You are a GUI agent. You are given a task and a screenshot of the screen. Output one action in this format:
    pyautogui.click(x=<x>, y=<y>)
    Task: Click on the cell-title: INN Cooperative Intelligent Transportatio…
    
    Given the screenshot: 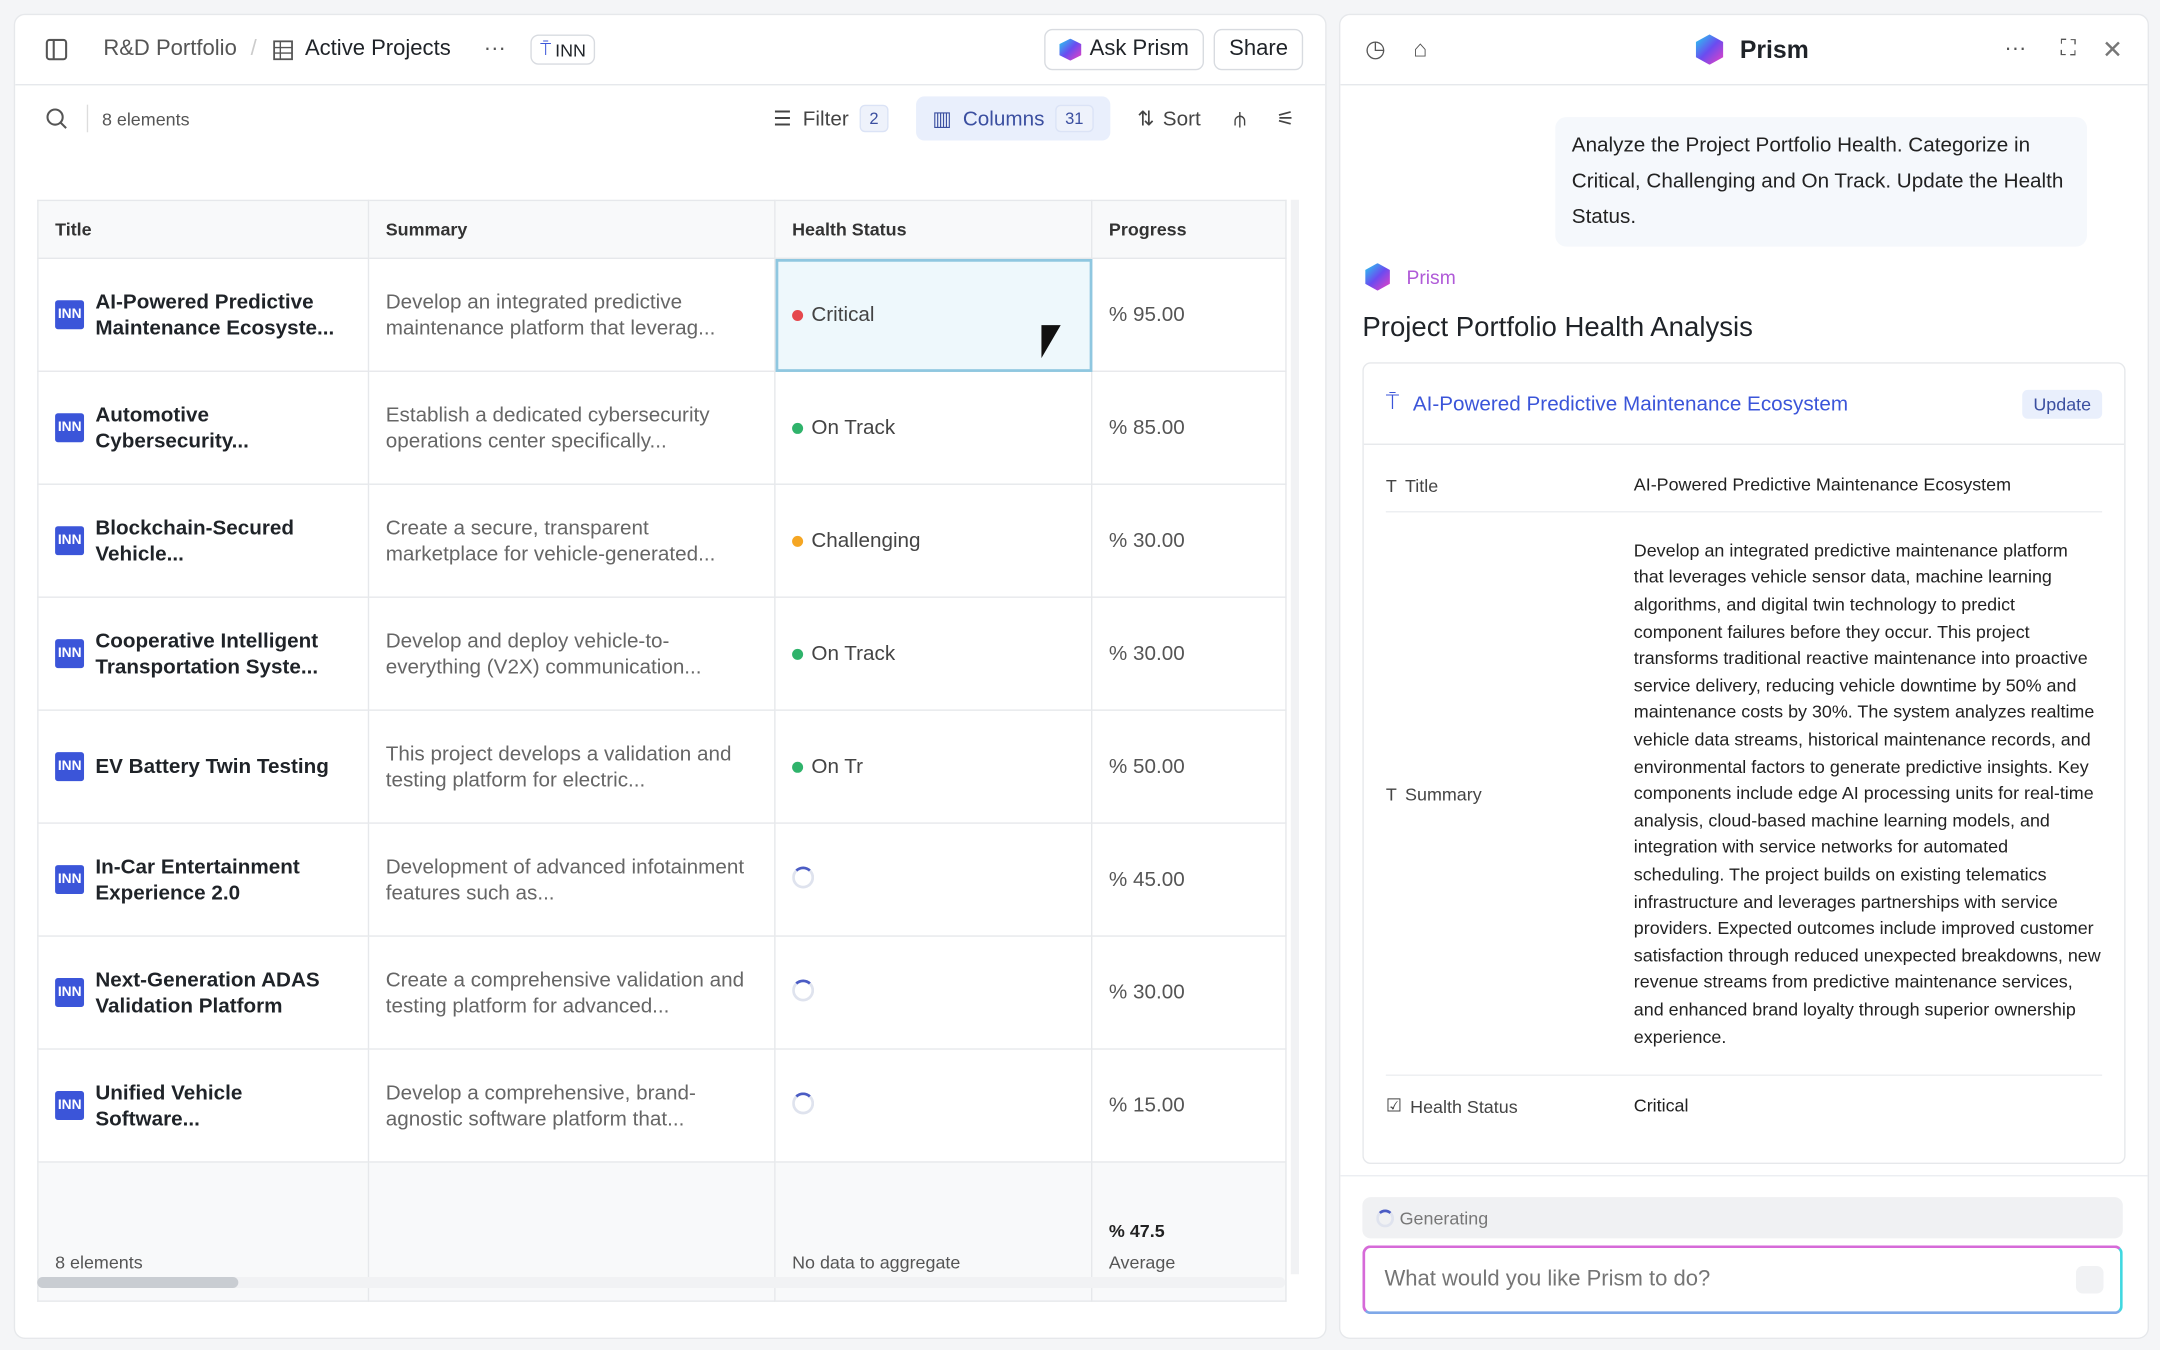 What is the action you would take?
    pyautogui.click(x=203, y=653)
    